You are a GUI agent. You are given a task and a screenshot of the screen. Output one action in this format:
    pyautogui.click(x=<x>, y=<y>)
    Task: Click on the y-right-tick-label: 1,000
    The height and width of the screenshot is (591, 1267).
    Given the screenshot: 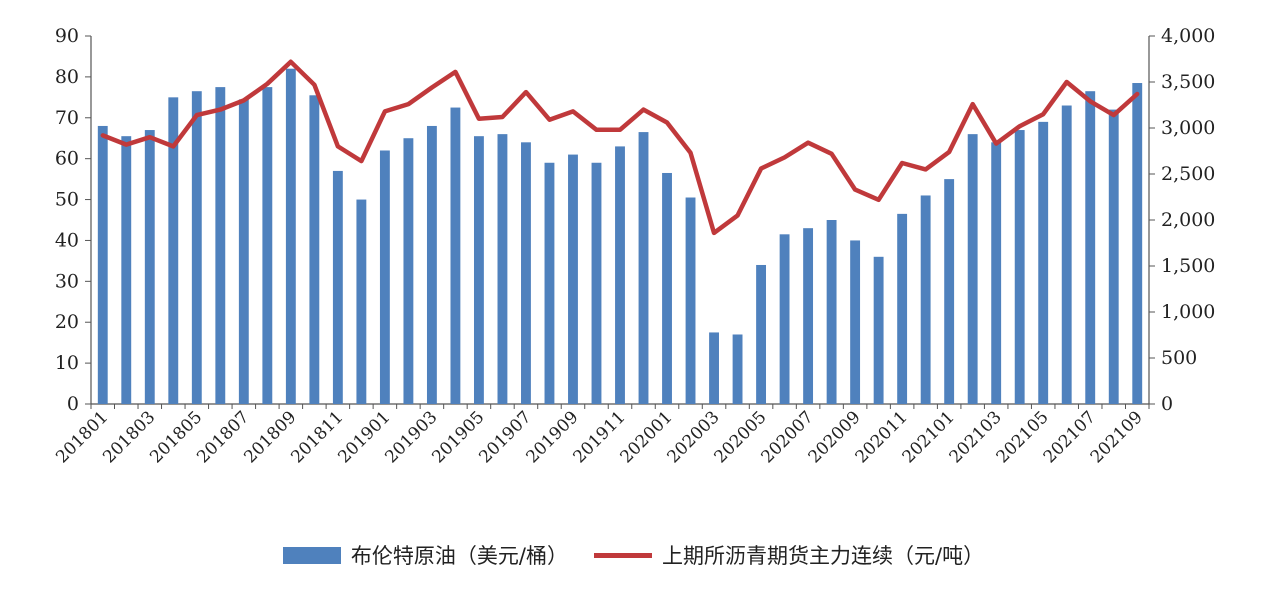 What is the action you would take?
    pyautogui.click(x=1188, y=312)
    